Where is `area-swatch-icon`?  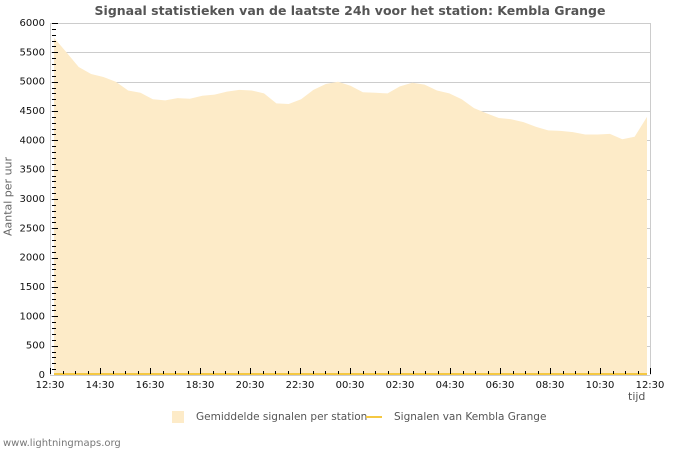
area-swatch-icon is located at coordinates (178, 417).